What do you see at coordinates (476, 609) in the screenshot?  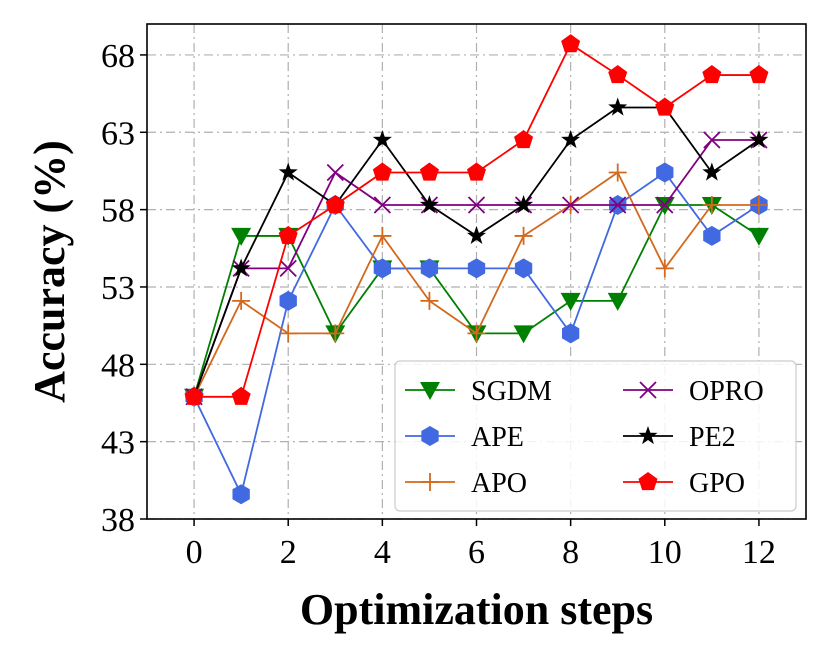 I see `x-axis-title: Optimization steps` at bounding box center [476, 609].